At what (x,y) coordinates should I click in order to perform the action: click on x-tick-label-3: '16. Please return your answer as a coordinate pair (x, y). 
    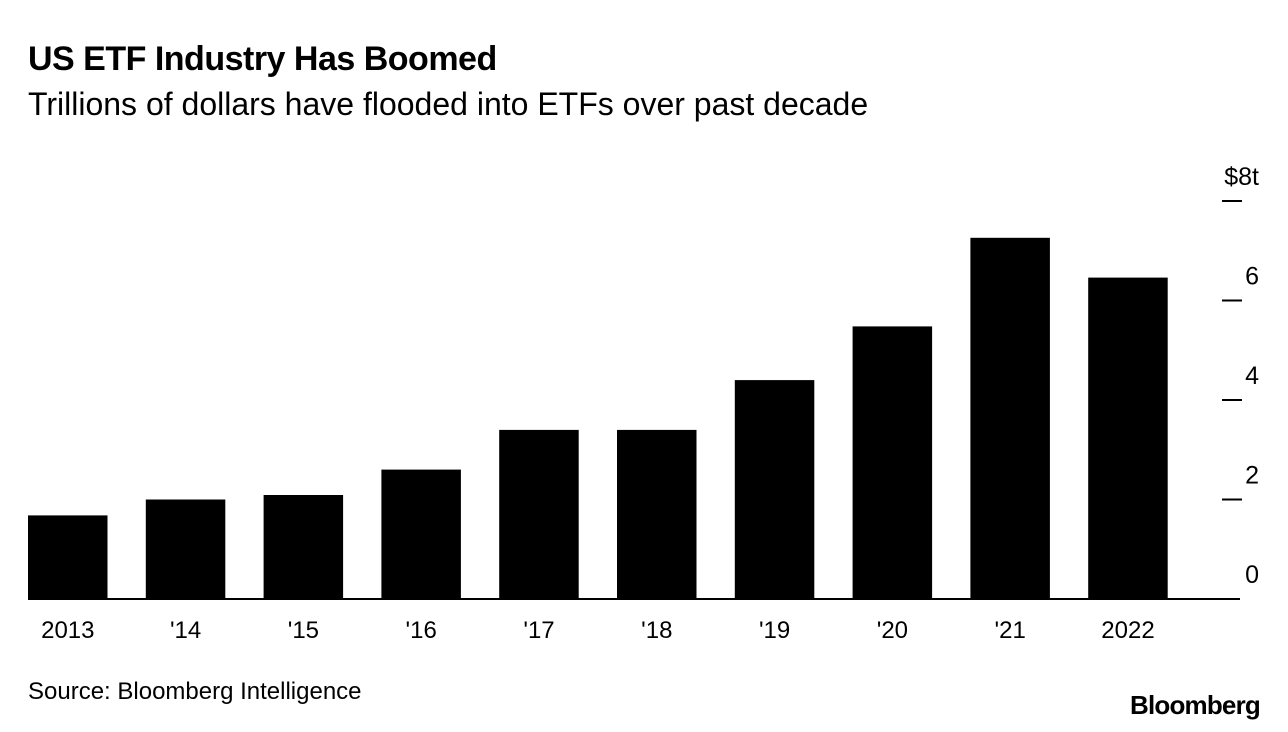
    Looking at the image, I should click on (421, 630).